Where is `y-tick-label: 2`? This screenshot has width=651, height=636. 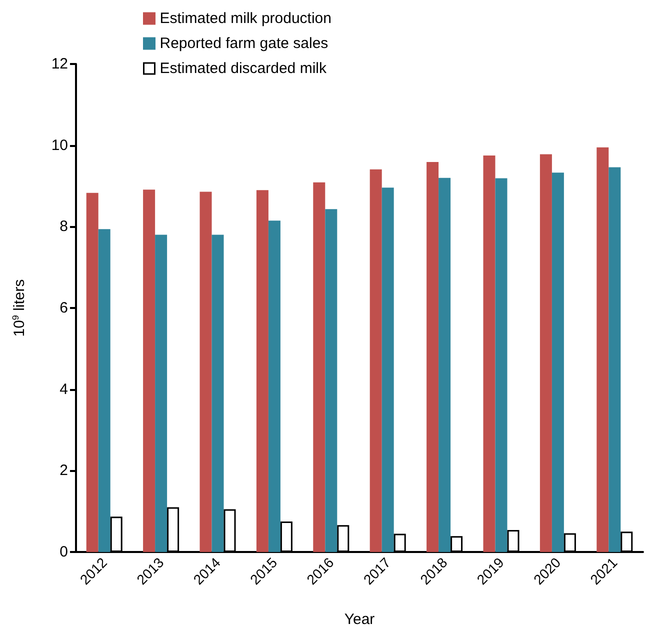 y-tick-label: 2 is located at coordinates (64, 471).